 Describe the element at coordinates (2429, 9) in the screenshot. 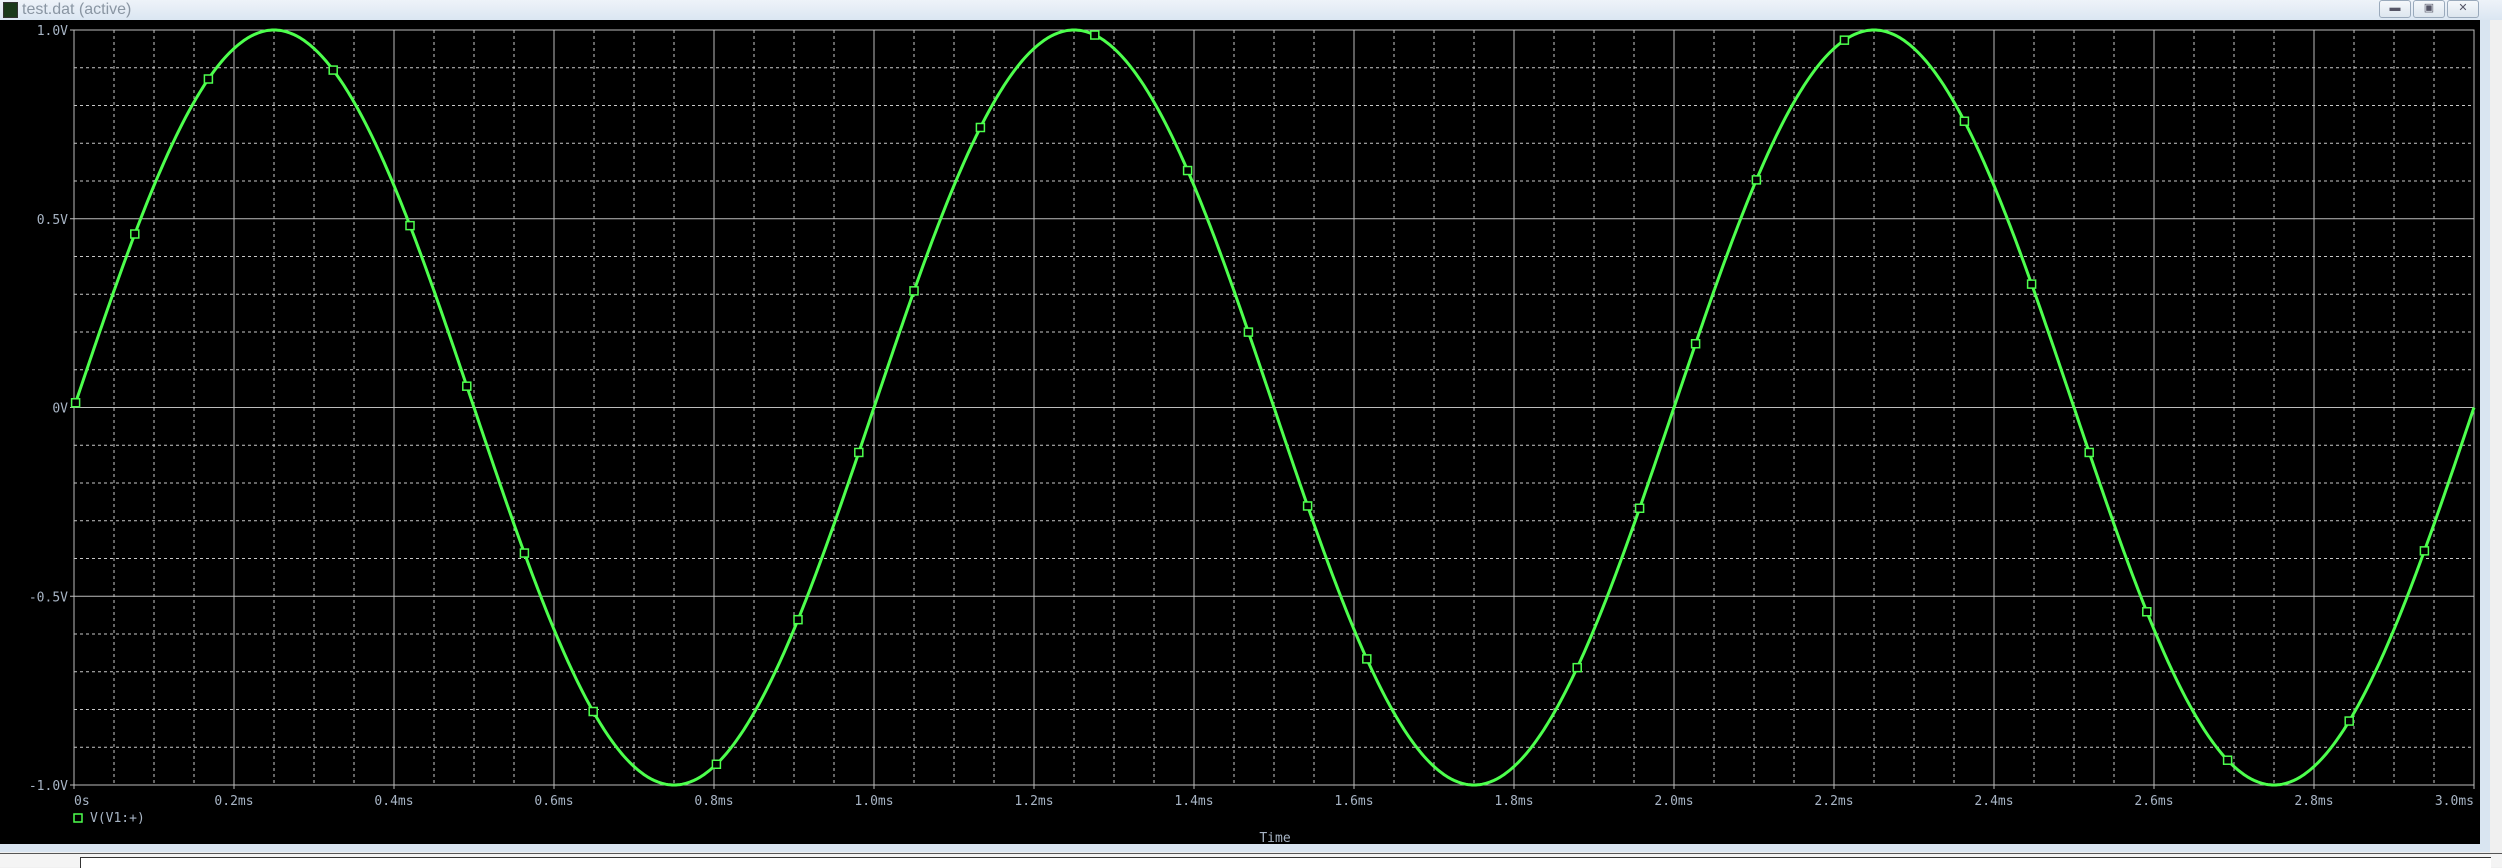

I see `restore-button: ▣` at that location.